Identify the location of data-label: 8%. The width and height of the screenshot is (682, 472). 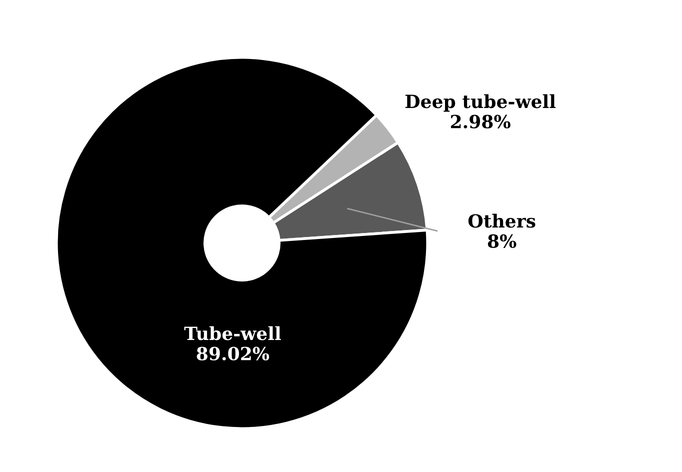
(502, 241).